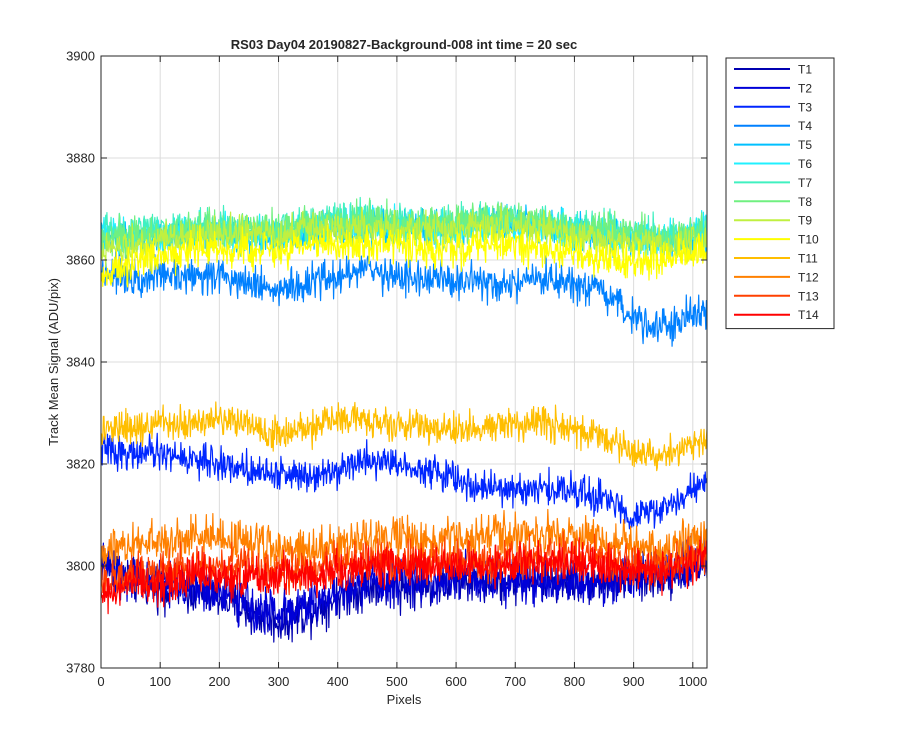 The height and width of the screenshot is (750, 900). What do you see at coordinates (692, 681) in the screenshot?
I see `x-tick-label: 1000` at bounding box center [692, 681].